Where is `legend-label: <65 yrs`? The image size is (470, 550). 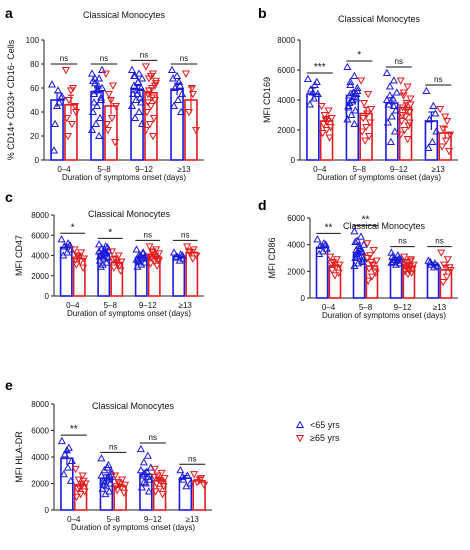 legend-label: <65 yrs is located at coordinates (325, 425).